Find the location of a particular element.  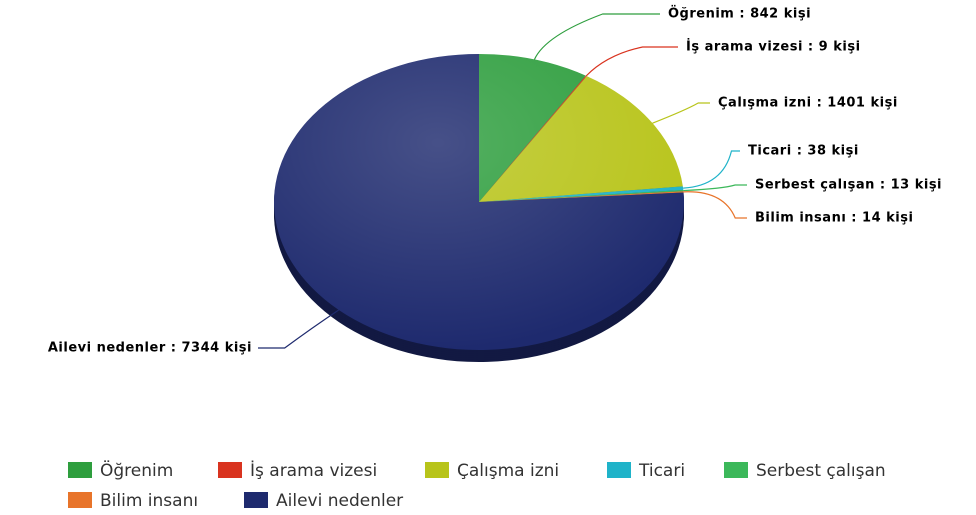

value-label: Serbest çalışan : 13 kişi is located at coordinates (848, 185).